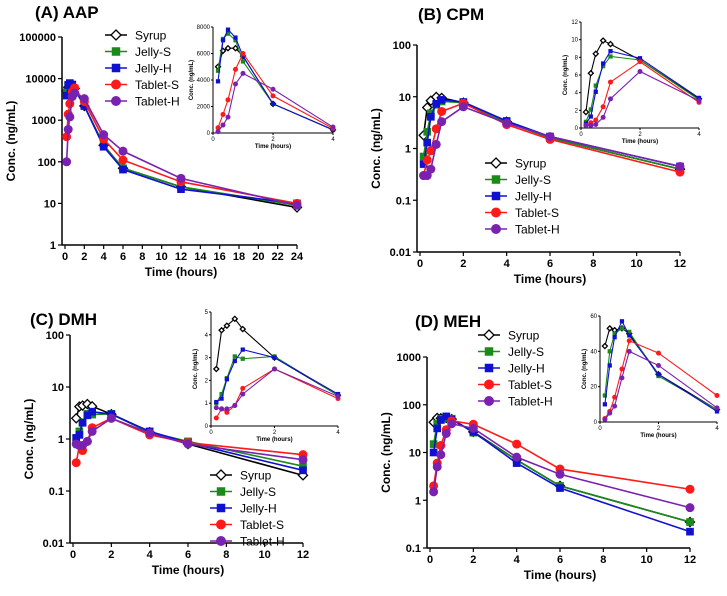  Describe the element at coordinates (640, 135) in the screenshot. I see `inset-x-tick-label: 2` at that location.